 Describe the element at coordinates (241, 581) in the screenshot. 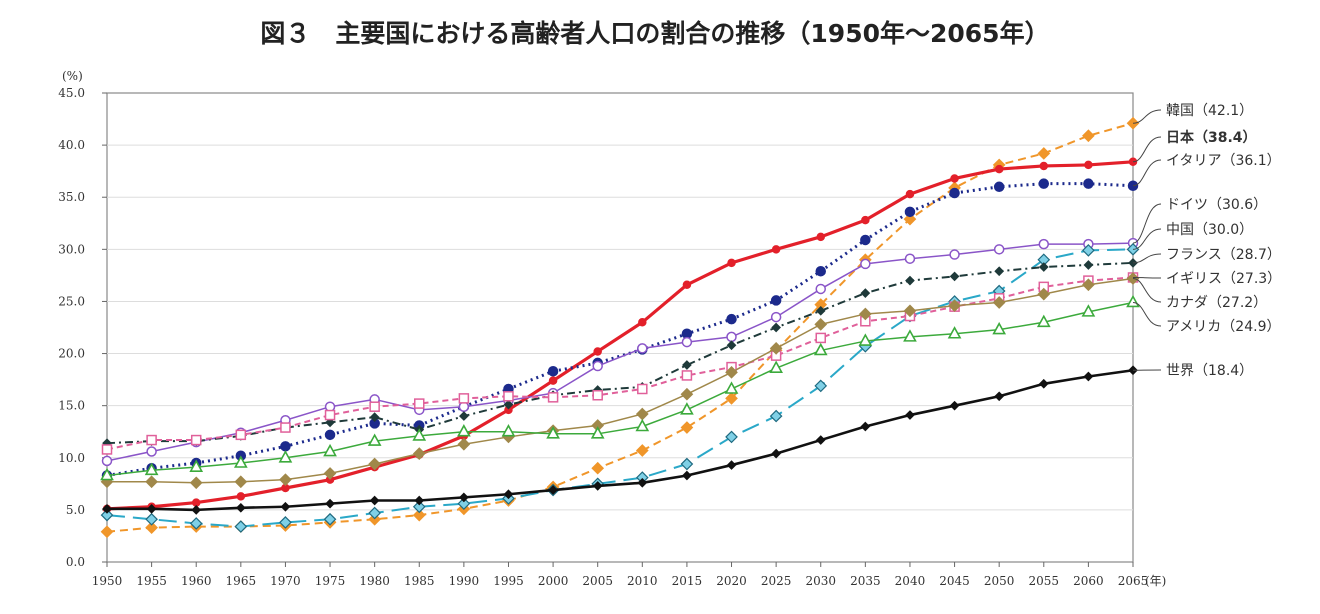

I see `x-tick-label: 1965` at that location.